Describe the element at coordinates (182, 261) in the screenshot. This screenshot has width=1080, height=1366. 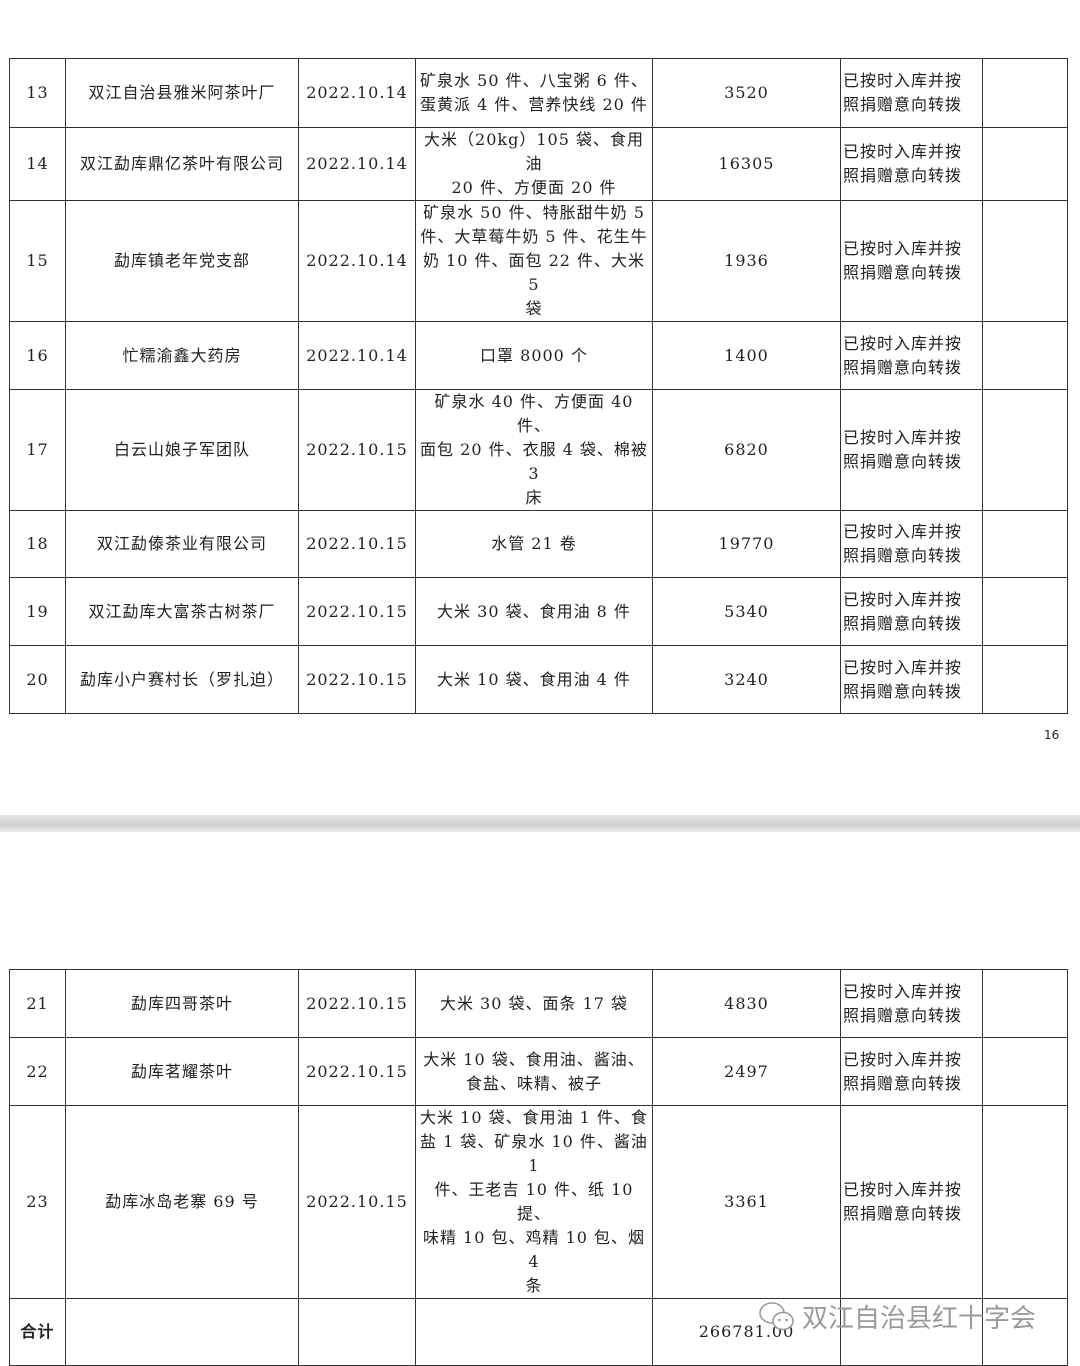
I see `cell-donor: 勐库镇老年党支部` at that location.